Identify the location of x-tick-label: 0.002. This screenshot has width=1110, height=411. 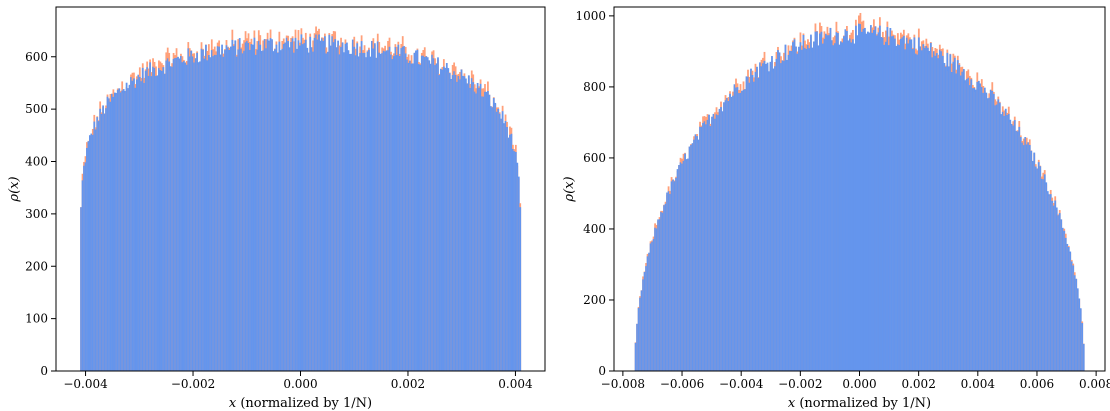
(408, 384).